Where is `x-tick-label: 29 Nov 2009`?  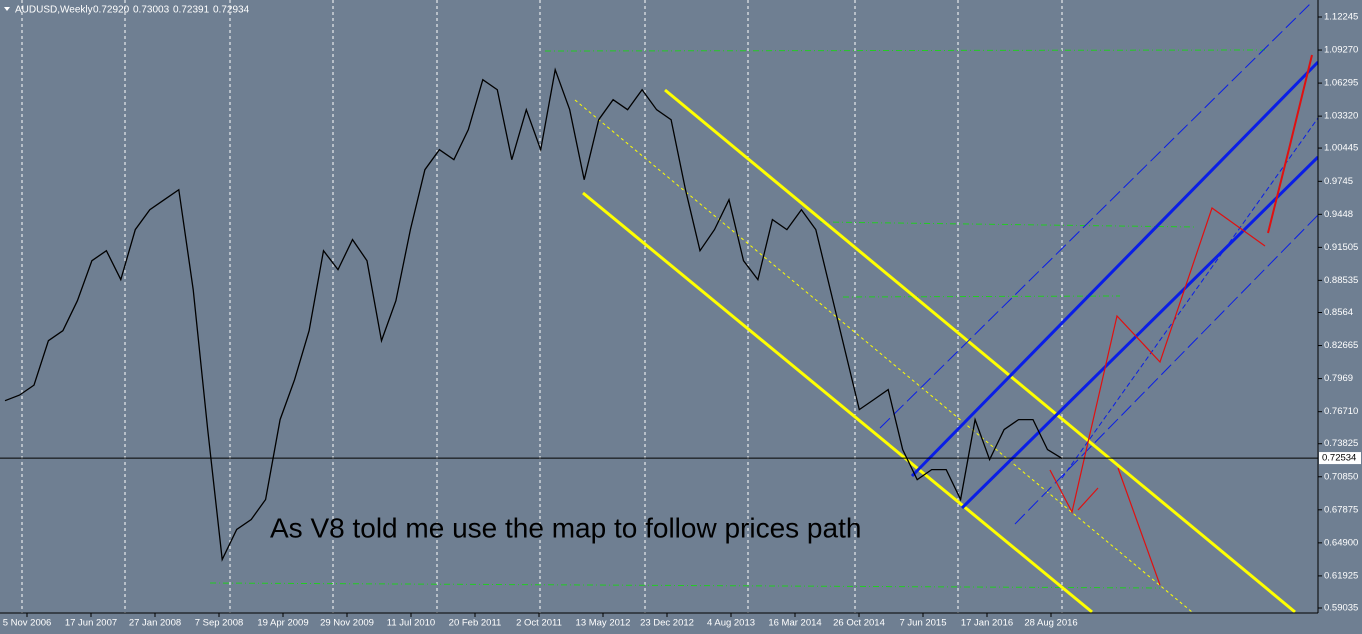
x-tick-label: 29 Nov 2009 is located at coordinates (347, 623).